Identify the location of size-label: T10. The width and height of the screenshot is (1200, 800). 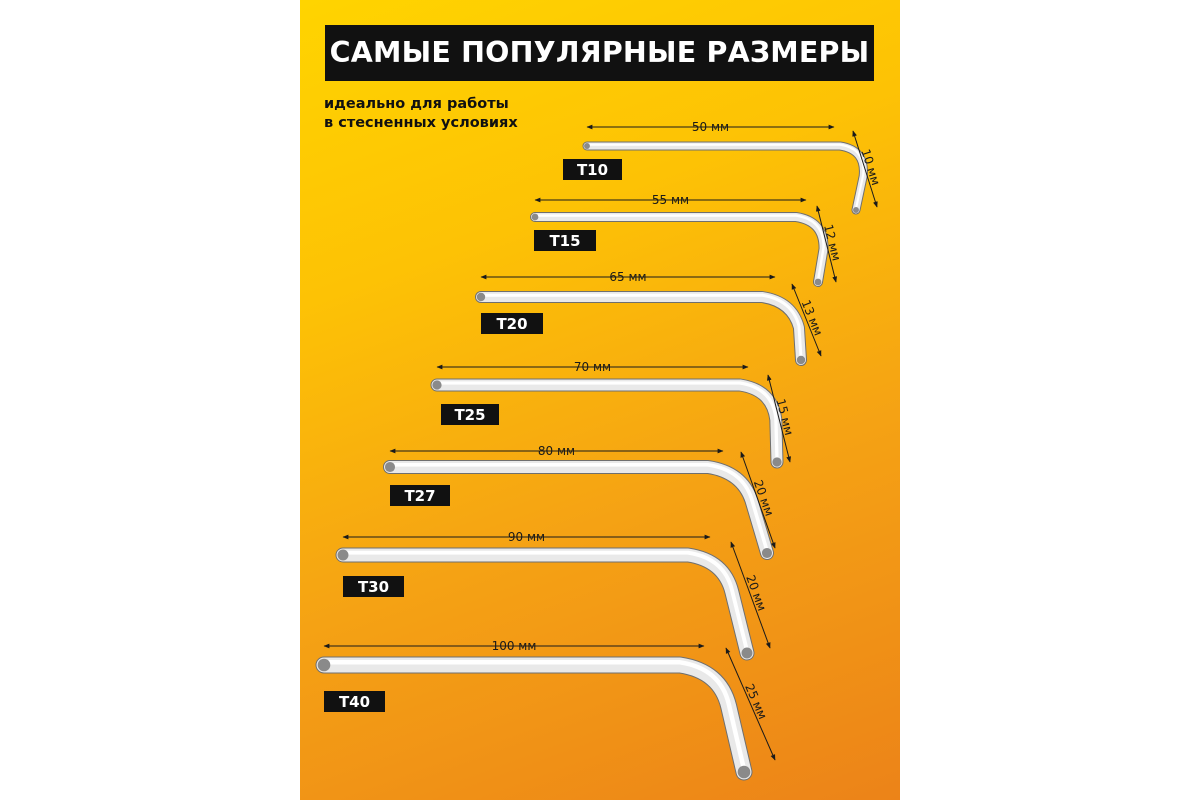
(592, 170).